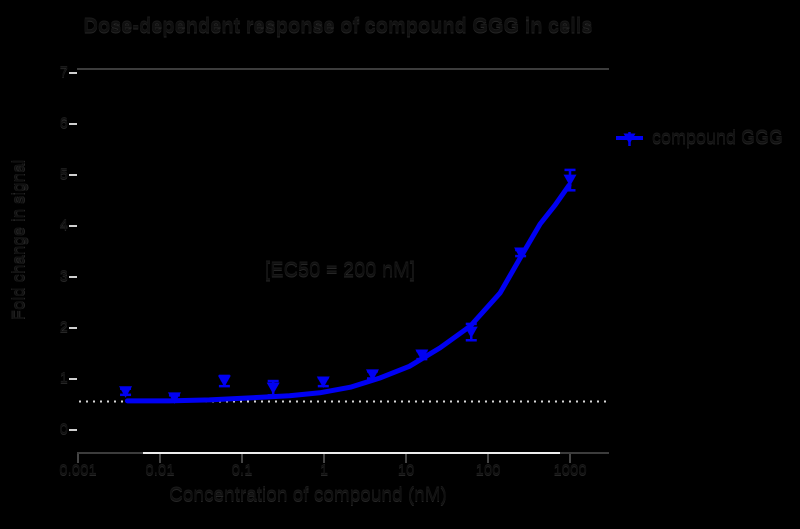 The image size is (800, 529). I want to click on ec50-annotation: [EC50 = 200 nM], so click(340, 270).